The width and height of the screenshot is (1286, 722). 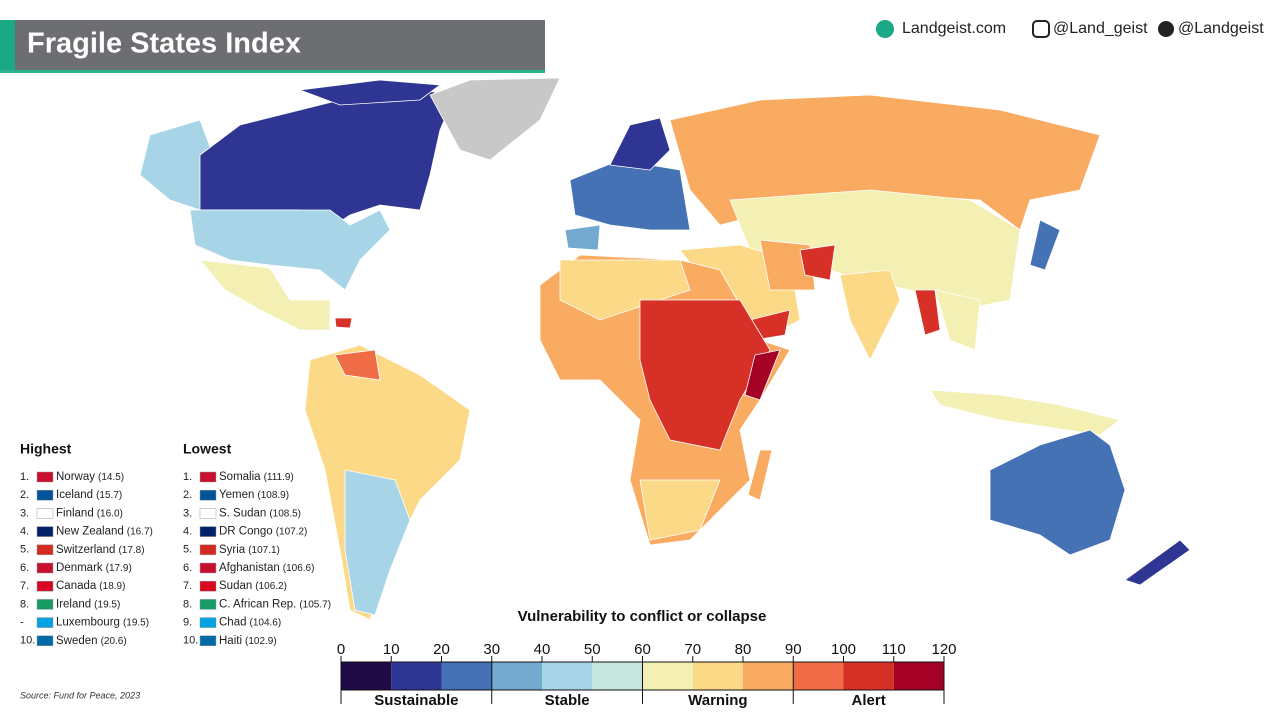 What do you see at coordinates (266, 568) in the screenshot?
I see `country-name: Afghanistan (106.6)` at bounding box center [266, 568].